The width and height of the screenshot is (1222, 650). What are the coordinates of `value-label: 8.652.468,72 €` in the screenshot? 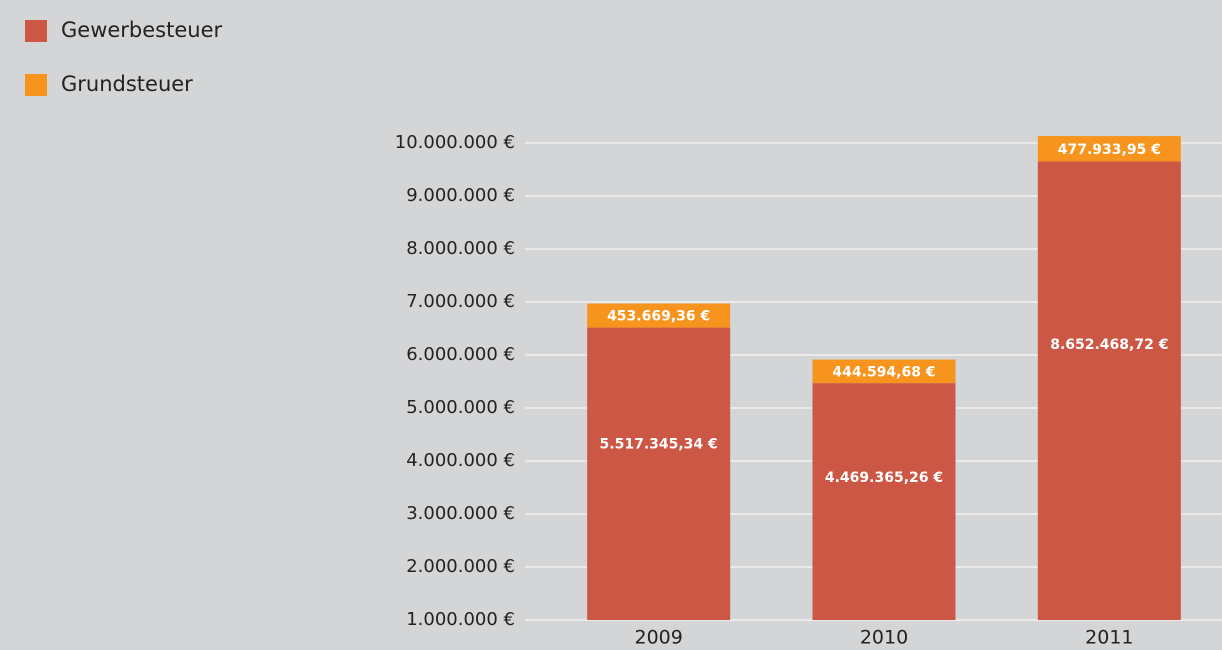 It's located at (1109, 345).